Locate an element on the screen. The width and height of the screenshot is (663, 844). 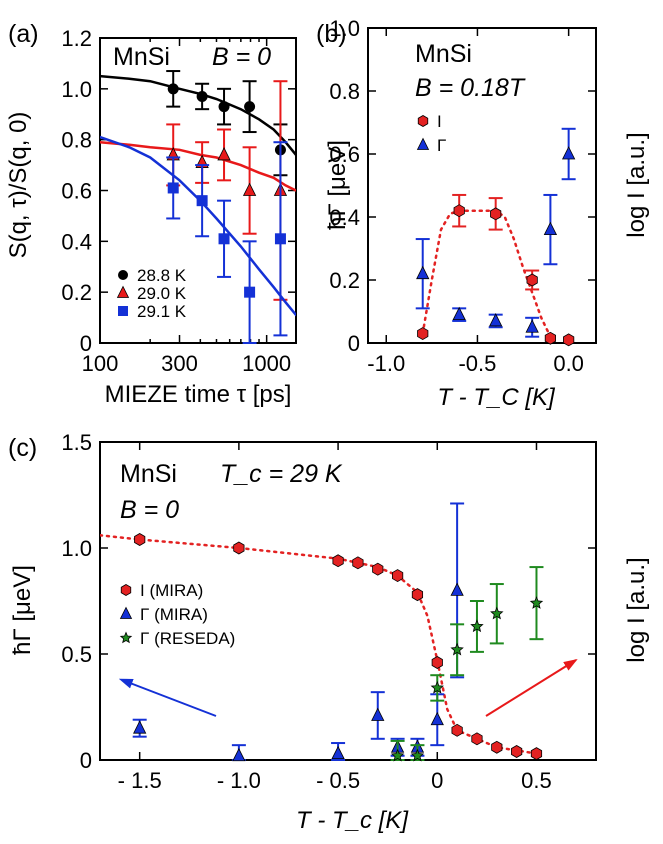
legend-label: I is located at coordinates (439, 121).